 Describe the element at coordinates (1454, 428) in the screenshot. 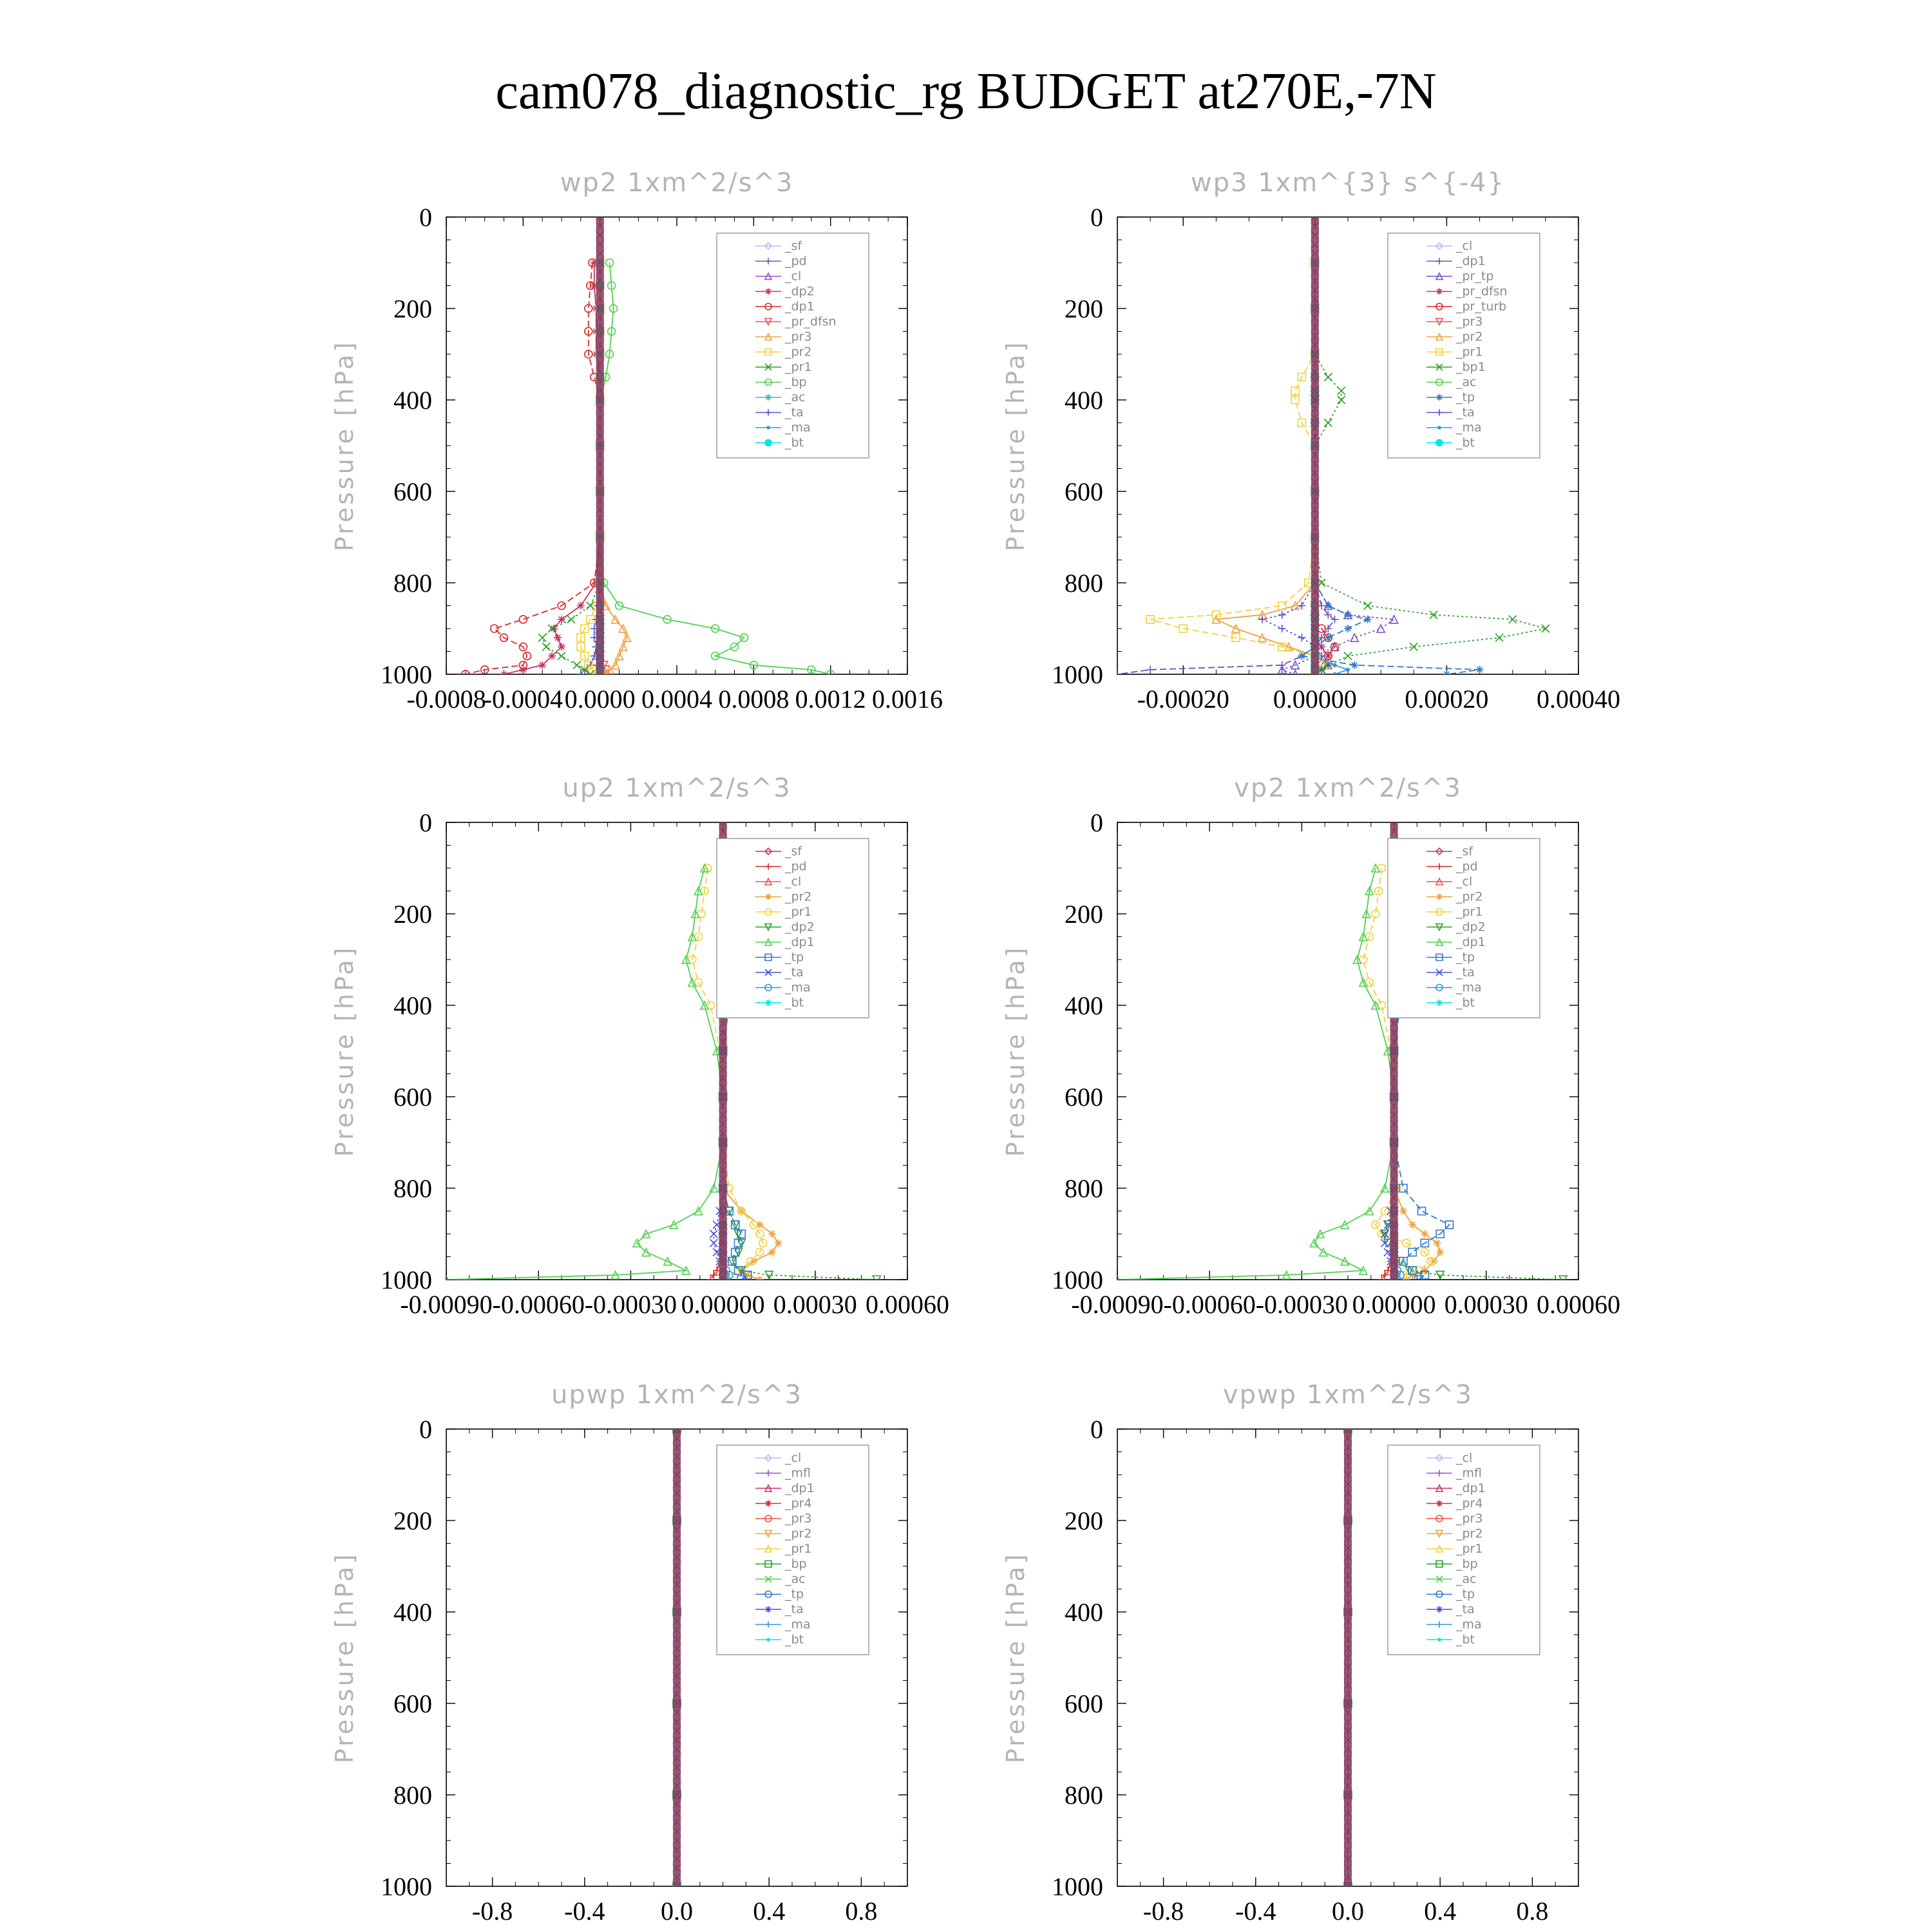

I see `legend-item: _ma` at that location.